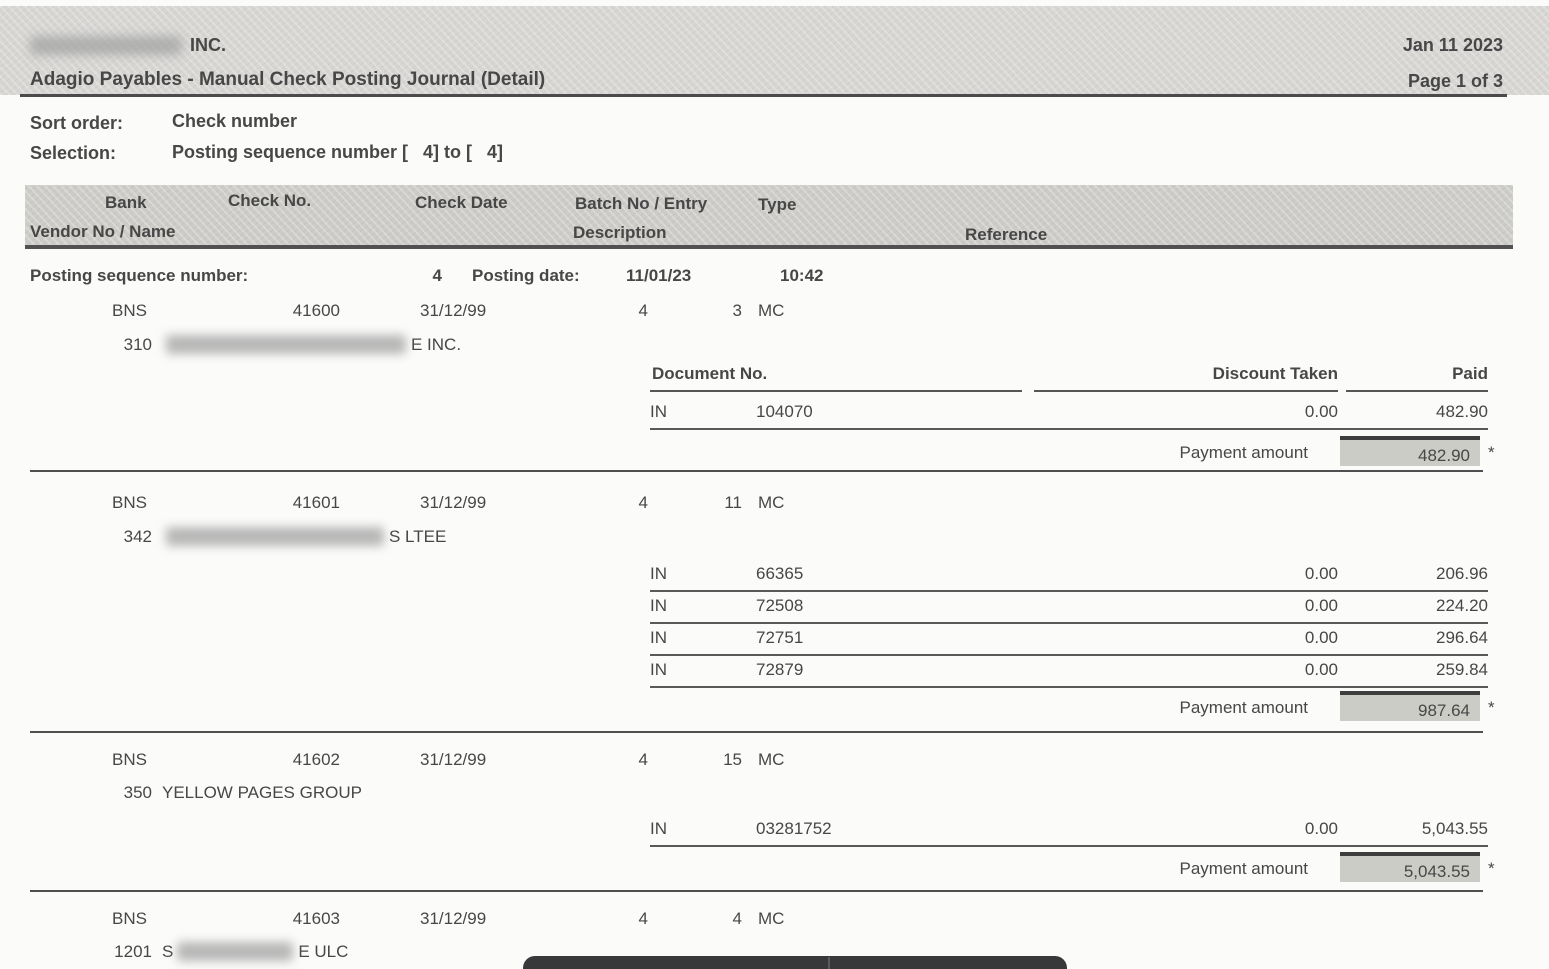 Image resolution: width=1549 pixels, height=969 pixels. I want to click on bottom-toolbar-edge, so click(795, 962).